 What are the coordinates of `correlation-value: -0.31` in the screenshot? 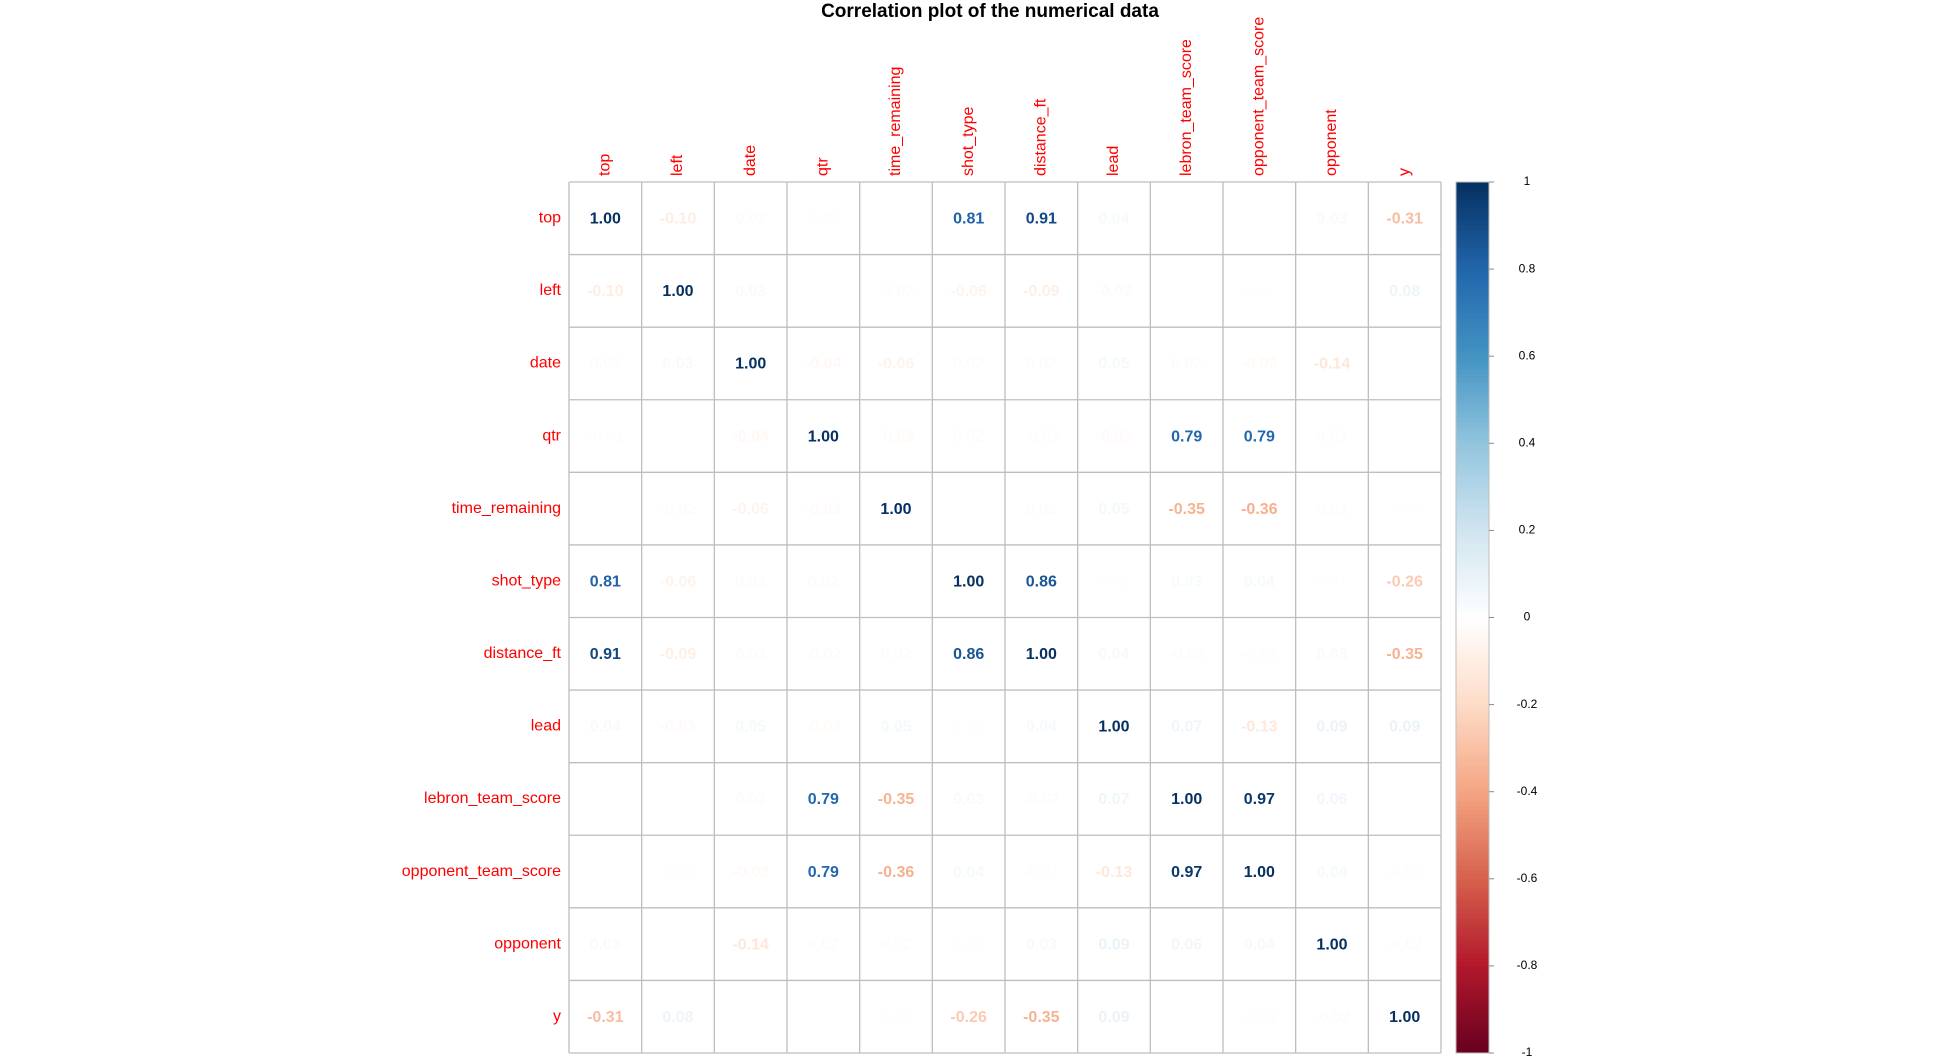 It's located at (605, 1017).